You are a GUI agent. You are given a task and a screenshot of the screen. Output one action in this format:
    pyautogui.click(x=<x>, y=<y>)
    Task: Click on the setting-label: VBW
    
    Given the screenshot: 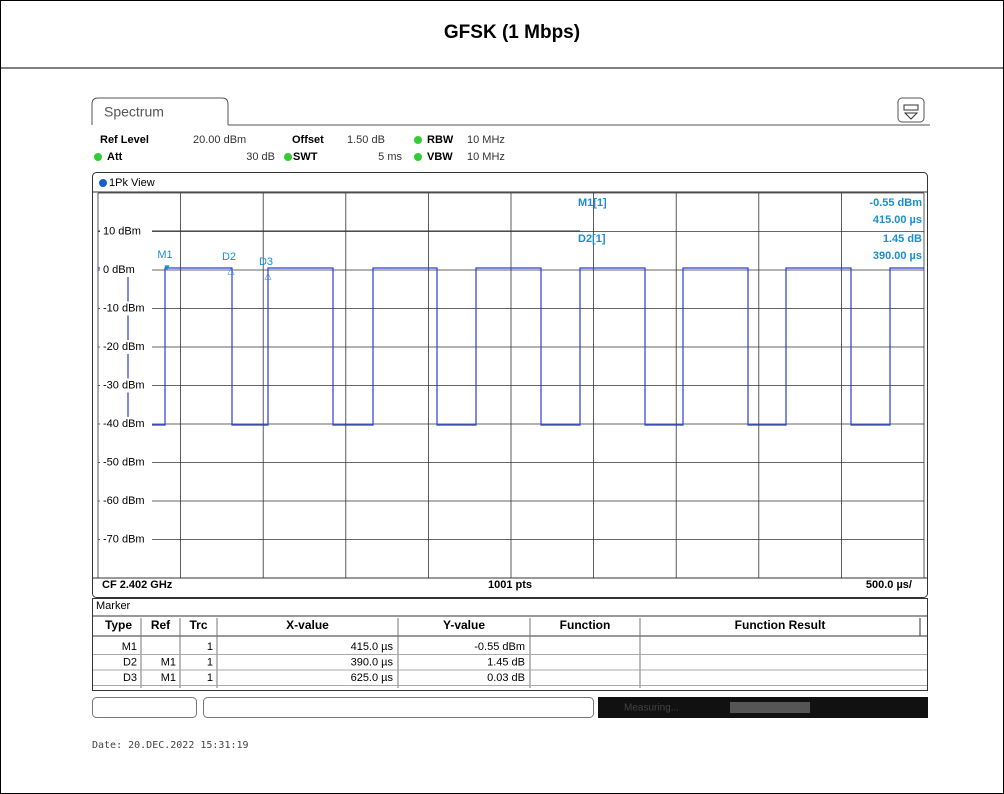 What is the action you would take?
    pyautogui.click(x=440, y=157)
    